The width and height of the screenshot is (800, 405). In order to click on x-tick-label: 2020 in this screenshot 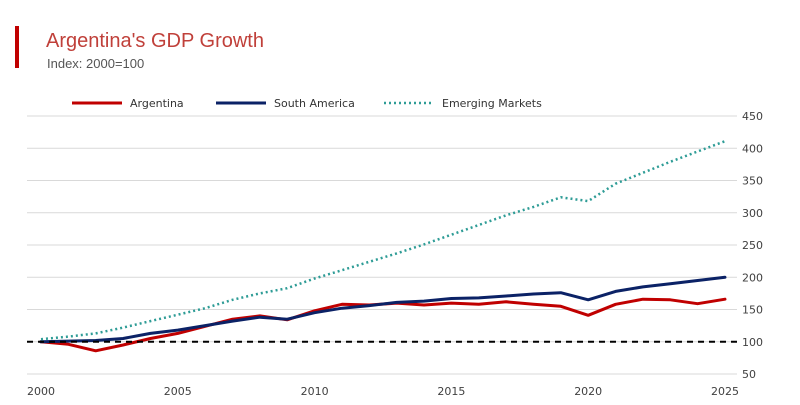, I will do `click(588, 391)`.